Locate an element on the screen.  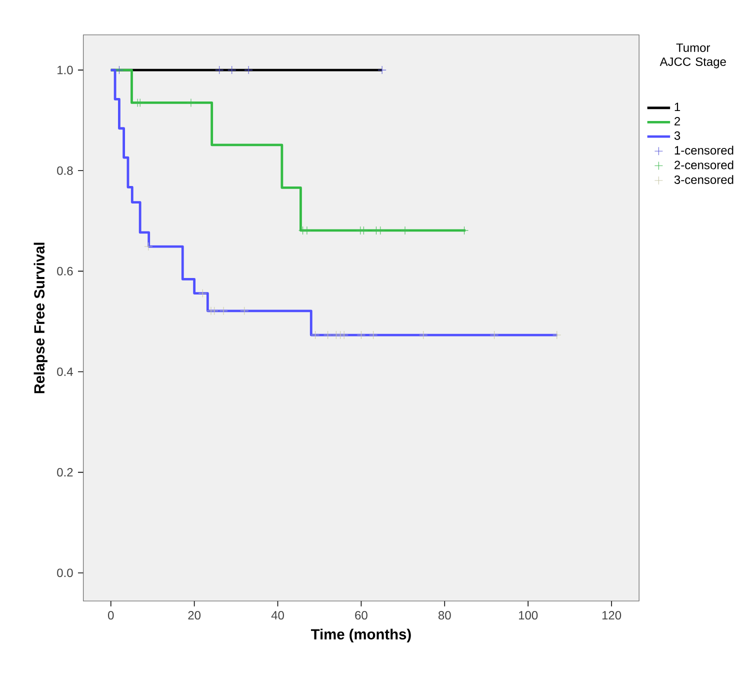
y-tick-label: 0.2 is located at coordinates (65, 472).